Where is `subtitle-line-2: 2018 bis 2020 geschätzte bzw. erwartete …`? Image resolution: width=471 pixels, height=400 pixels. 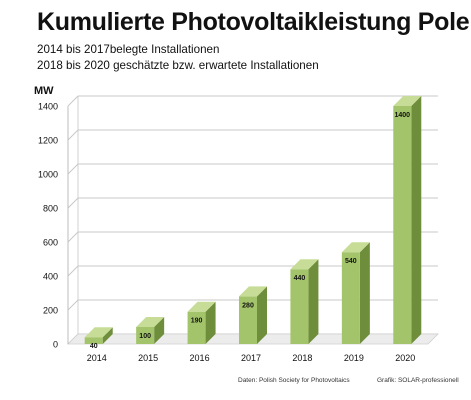 subtitle-line-2: 2018 bis 2020 geschätzte bzw. erwartete … is located at coordinates (178, 65).